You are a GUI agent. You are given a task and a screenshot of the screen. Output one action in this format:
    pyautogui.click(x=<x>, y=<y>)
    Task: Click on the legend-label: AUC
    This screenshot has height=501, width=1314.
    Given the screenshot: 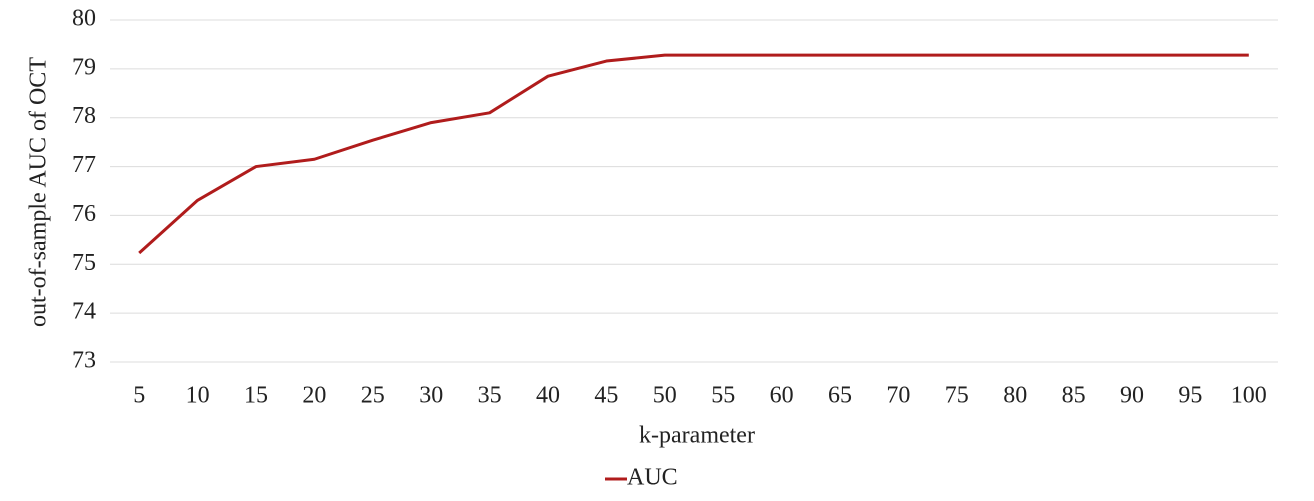 What is the action you would take?
    pyautogui.click(x=652, y=478)
    